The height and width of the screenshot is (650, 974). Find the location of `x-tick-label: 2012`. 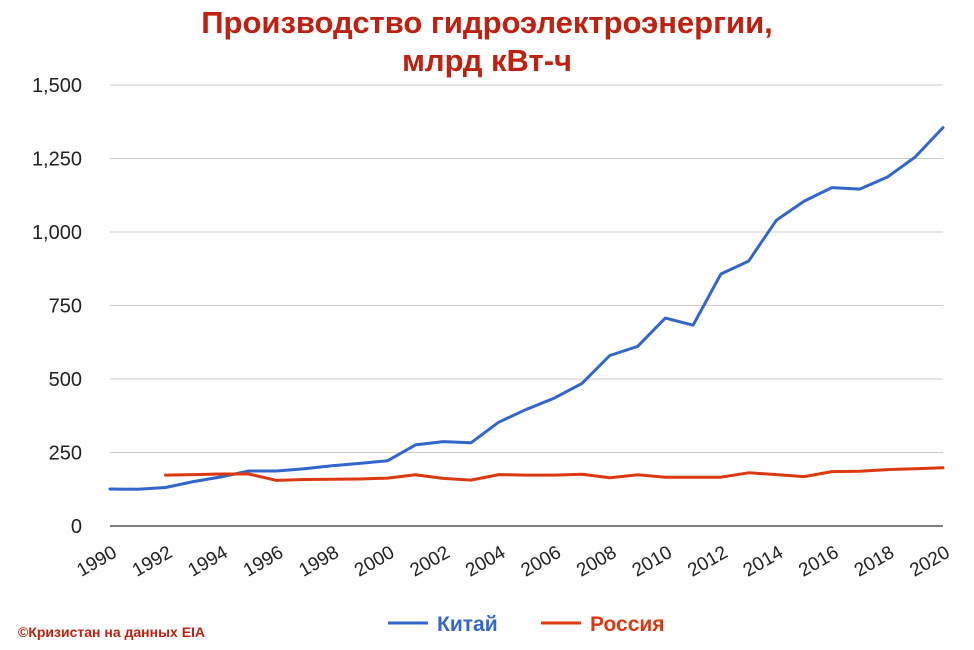

x-tick-label: 2012 is located at coordinates (707, 561).